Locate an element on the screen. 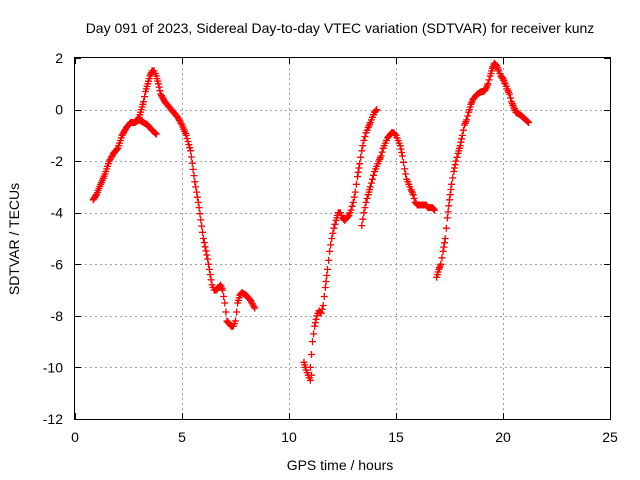 The height and width of the screenshot is (480, 640). x-tick-label: 25 is located at coordinates (610, 437).